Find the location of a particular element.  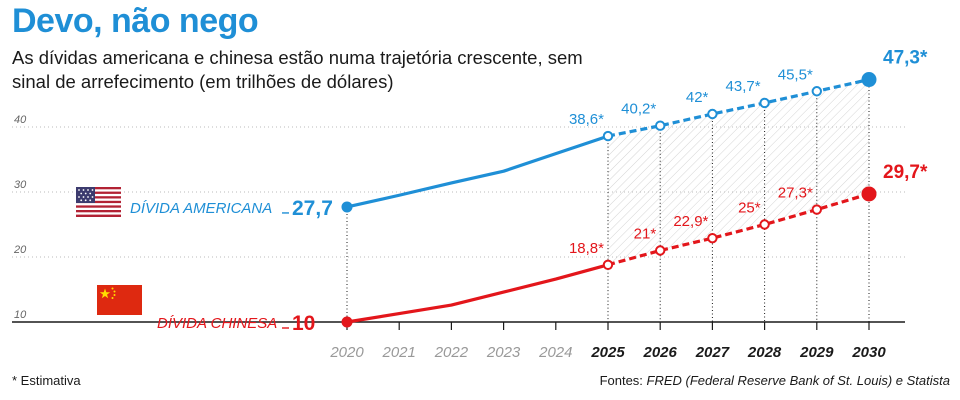

y-tick-label: 40 is located at coordinates (20, 120).